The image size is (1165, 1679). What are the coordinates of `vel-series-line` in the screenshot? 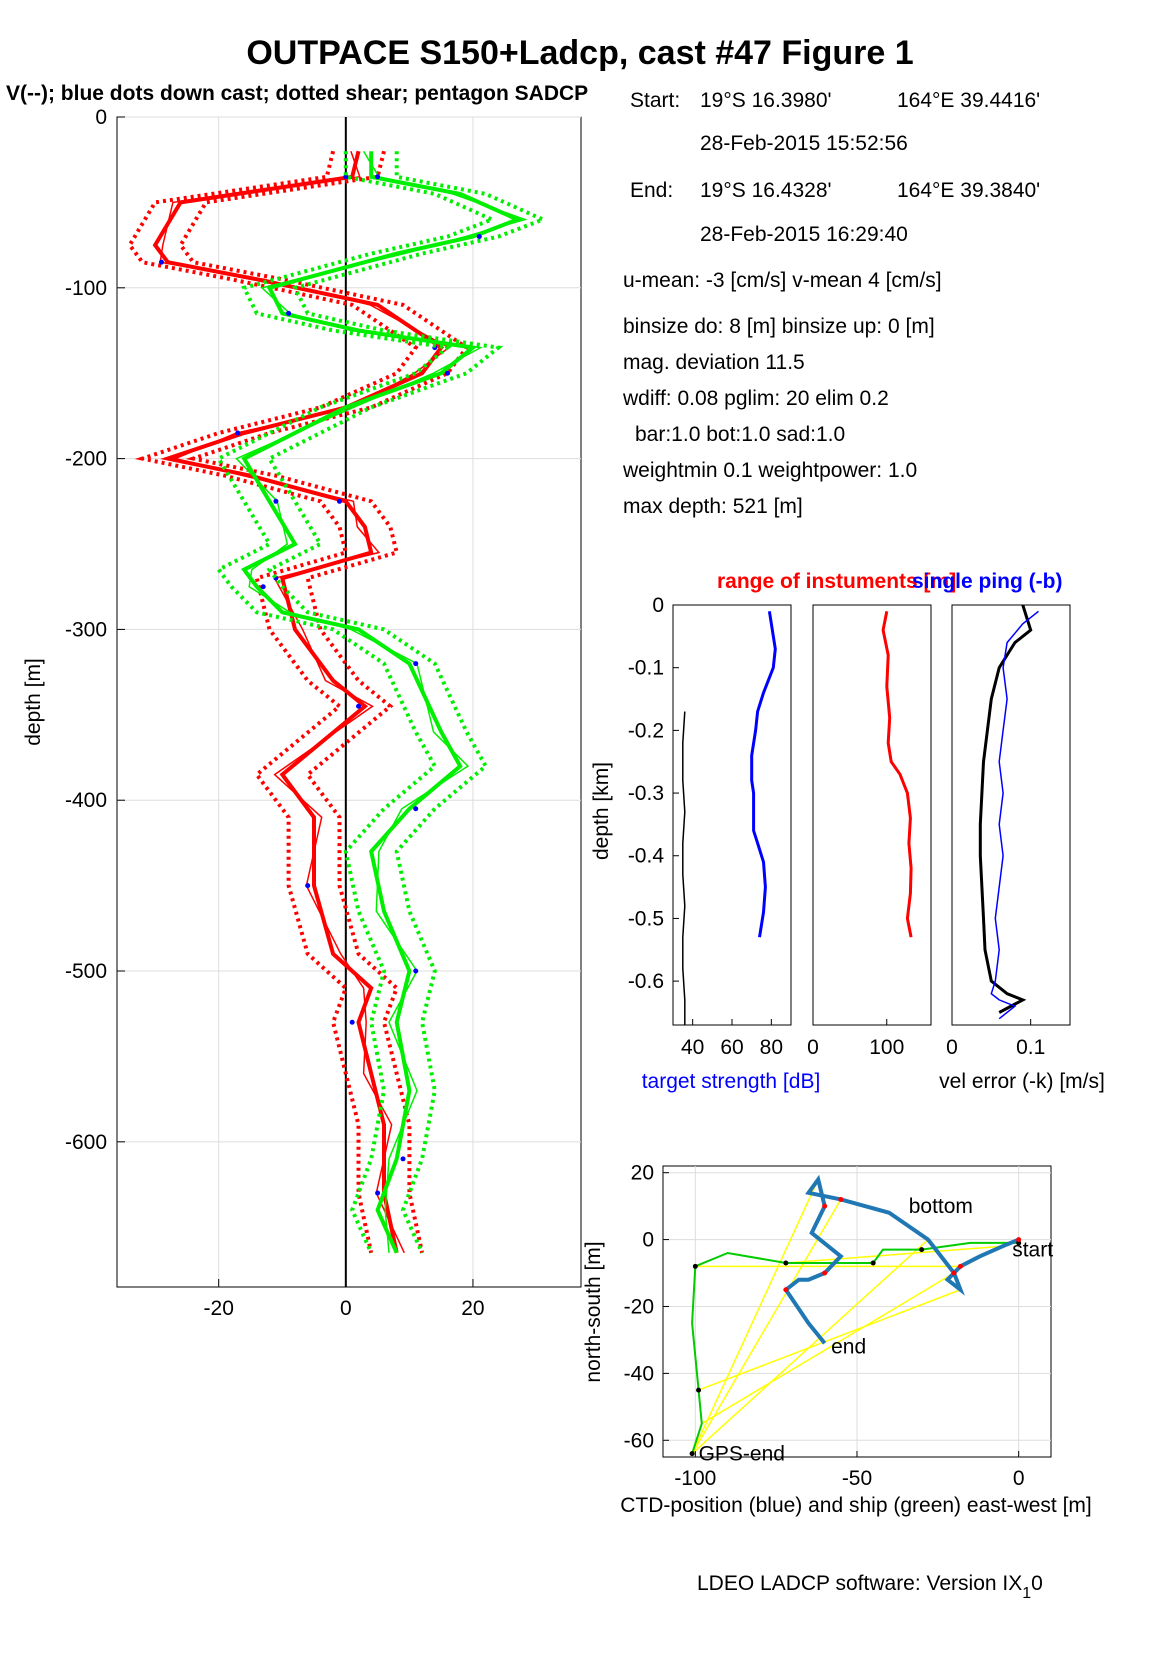 It's located at (1014, 815).